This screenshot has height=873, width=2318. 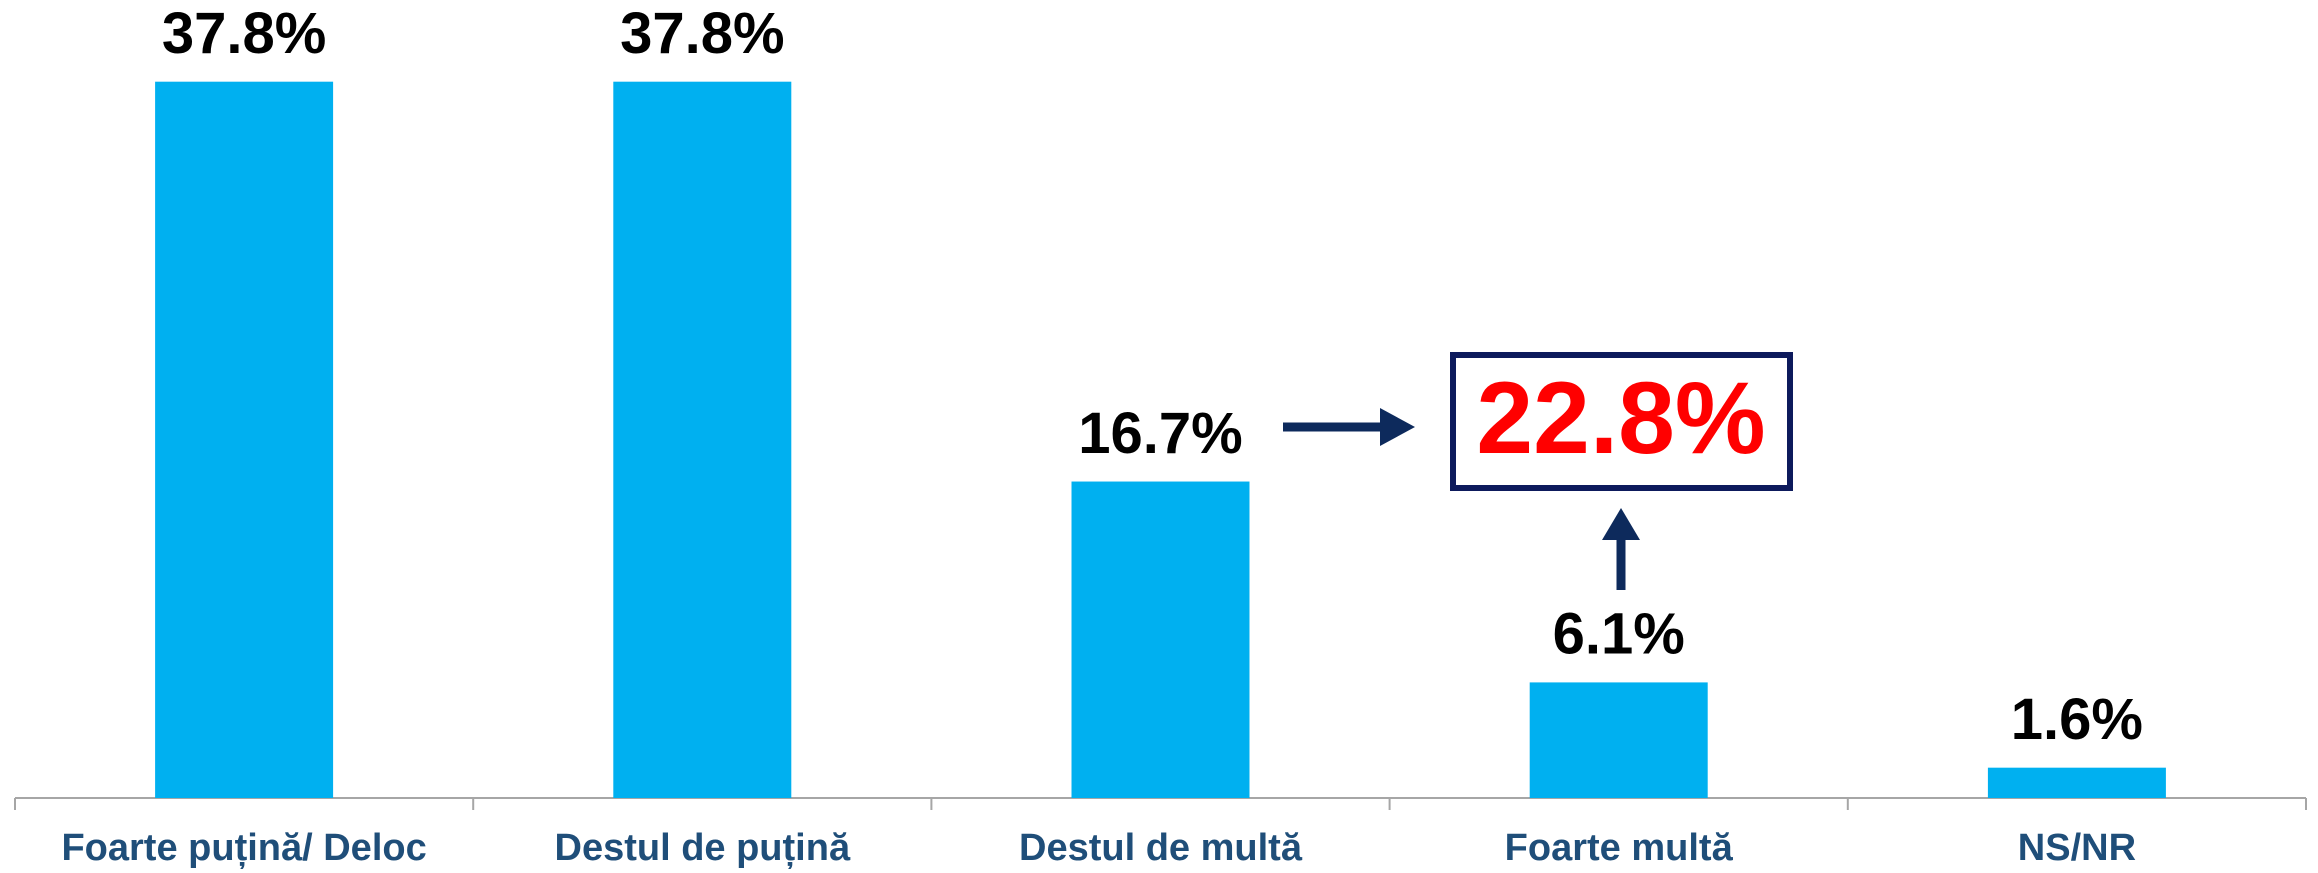 What do you see at coordinates (2077, 848) in the screenshot?
I see `x-tick-label: NS/NR` at bounding box center [2077, 848].